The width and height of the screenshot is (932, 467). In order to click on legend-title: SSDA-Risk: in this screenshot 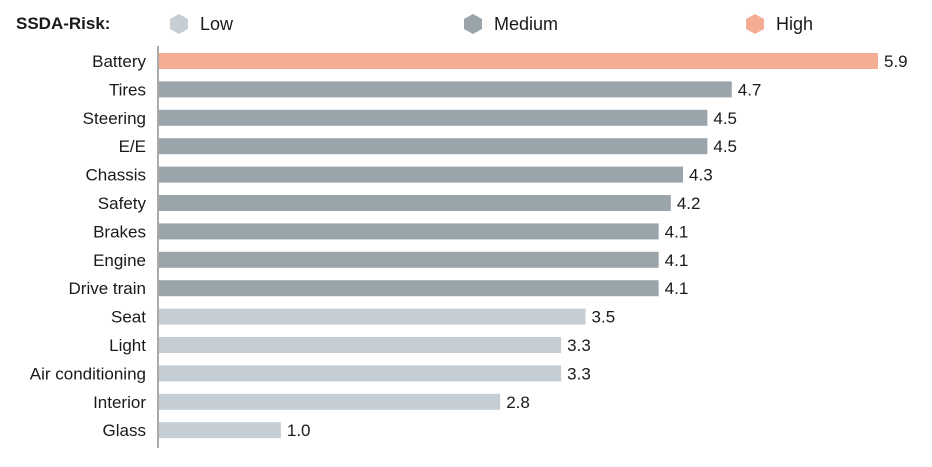, I will do `click(63, 23)`.